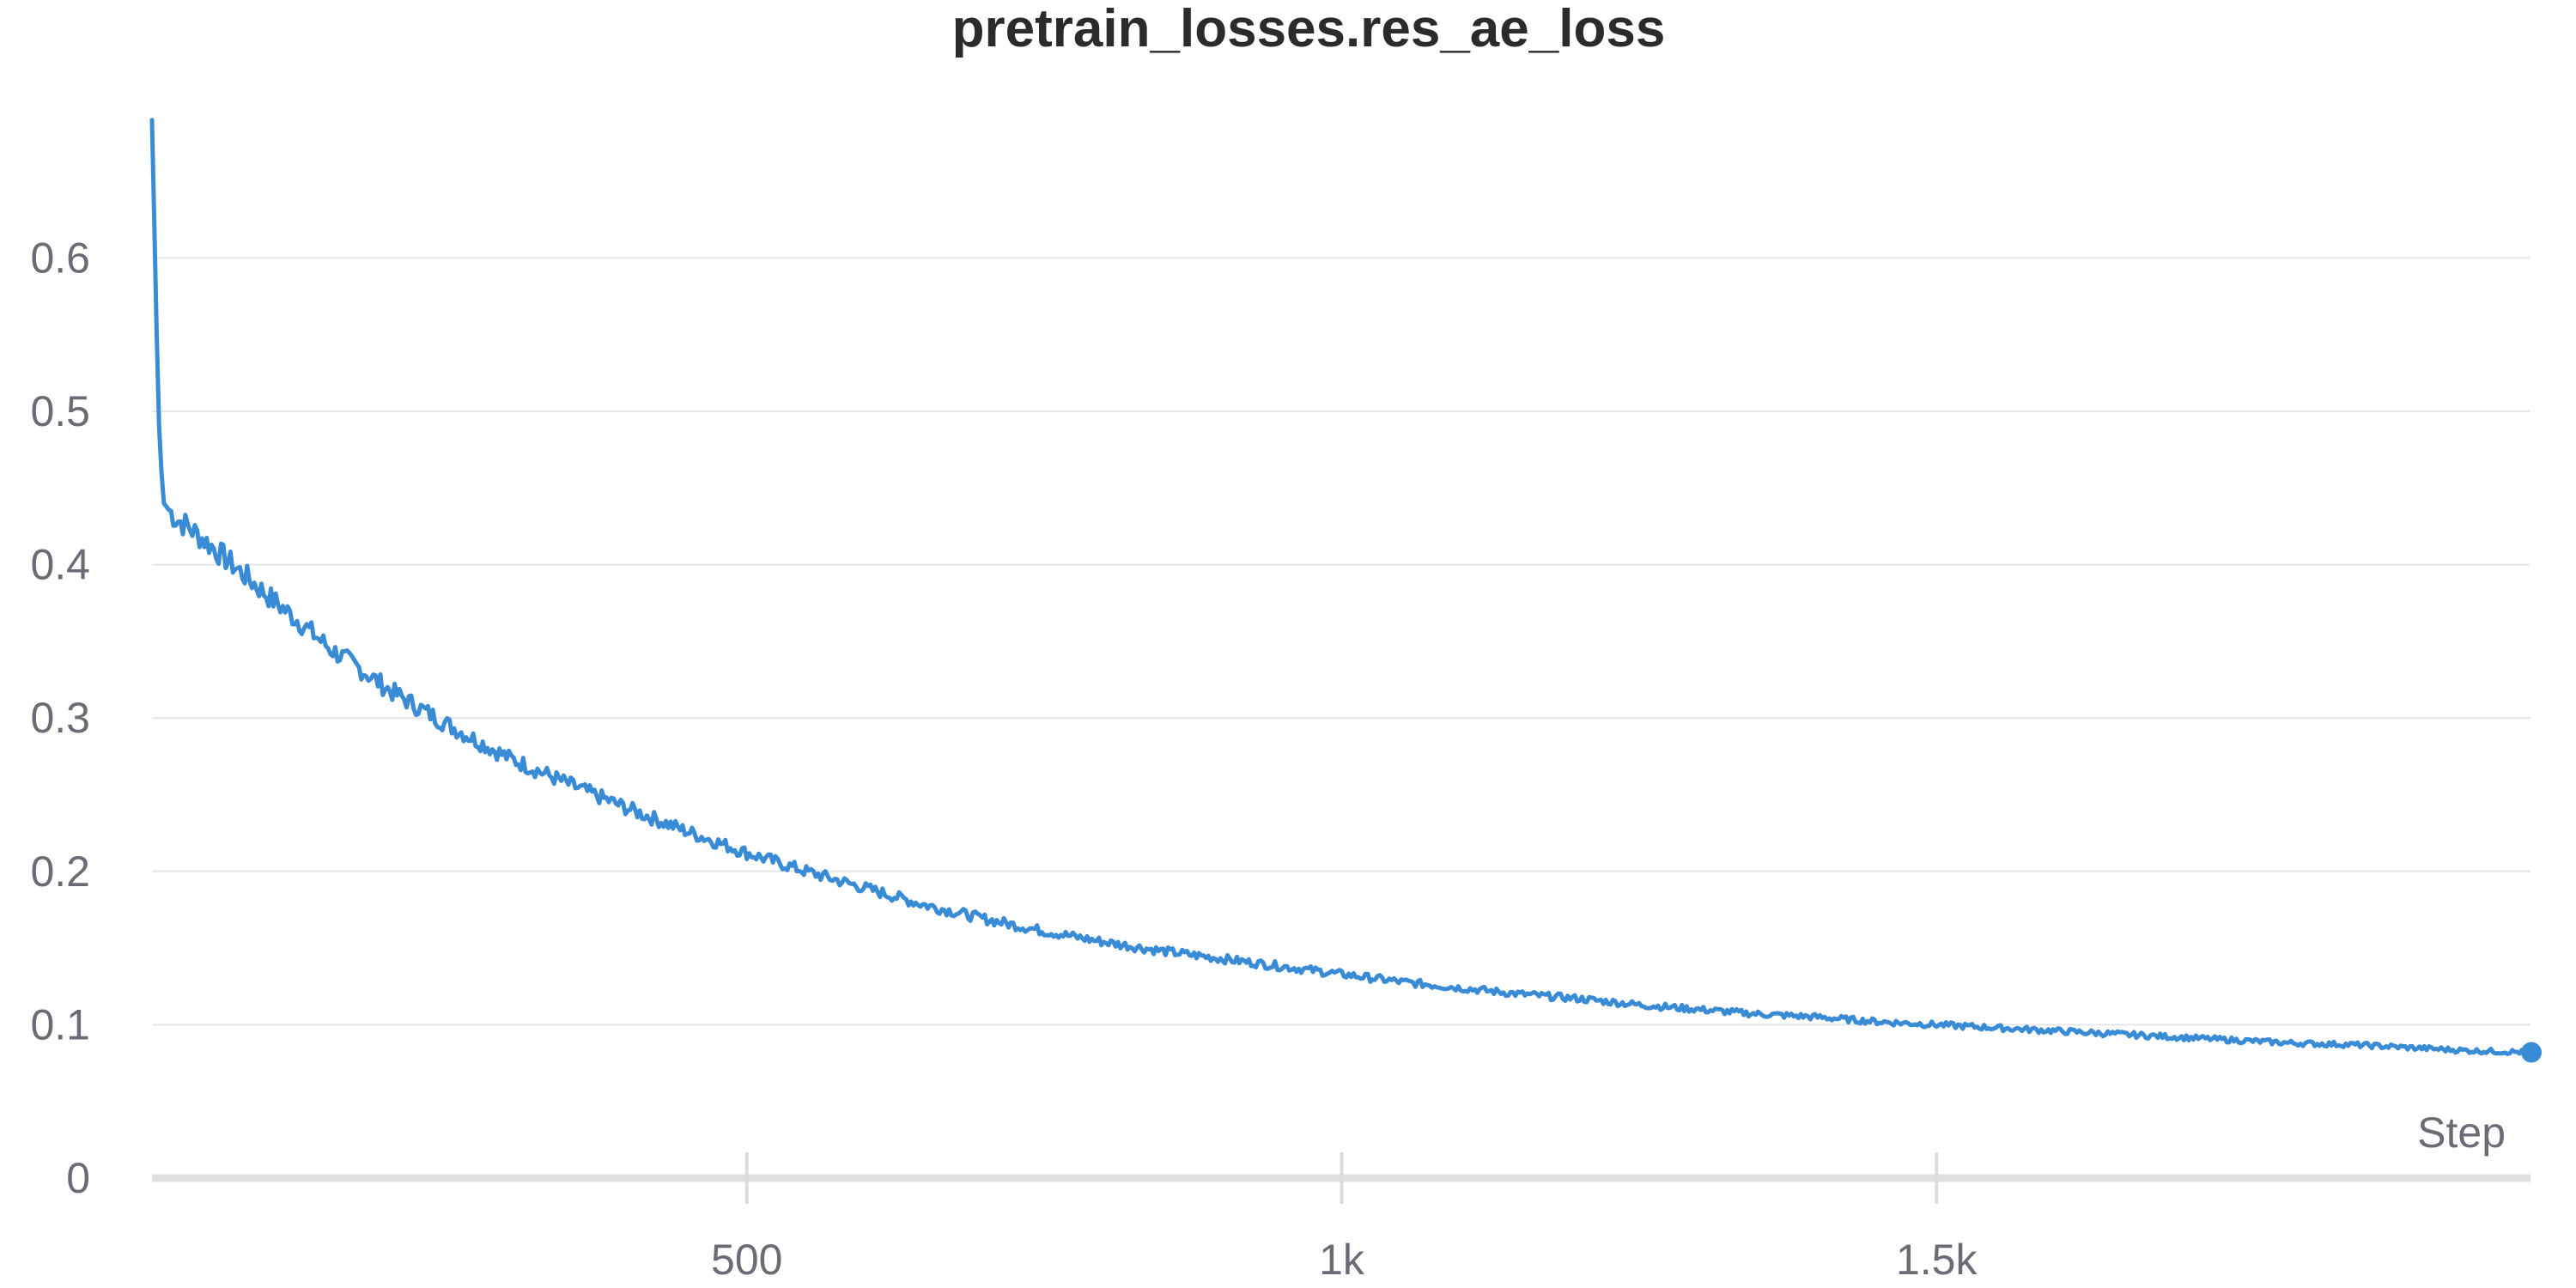  Describe the element at coordinates (1341, 1218) in the screenshot. I see `x-axis: 500 1k 1.5k` at that location.